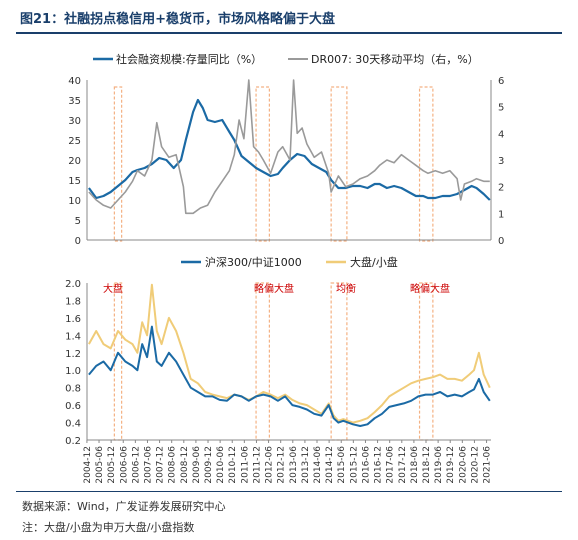 The image size is (578, 540). Describe the element at coordinates (73, 389) in the screenshot. I see `y-tick-label: 0.8` at that location.